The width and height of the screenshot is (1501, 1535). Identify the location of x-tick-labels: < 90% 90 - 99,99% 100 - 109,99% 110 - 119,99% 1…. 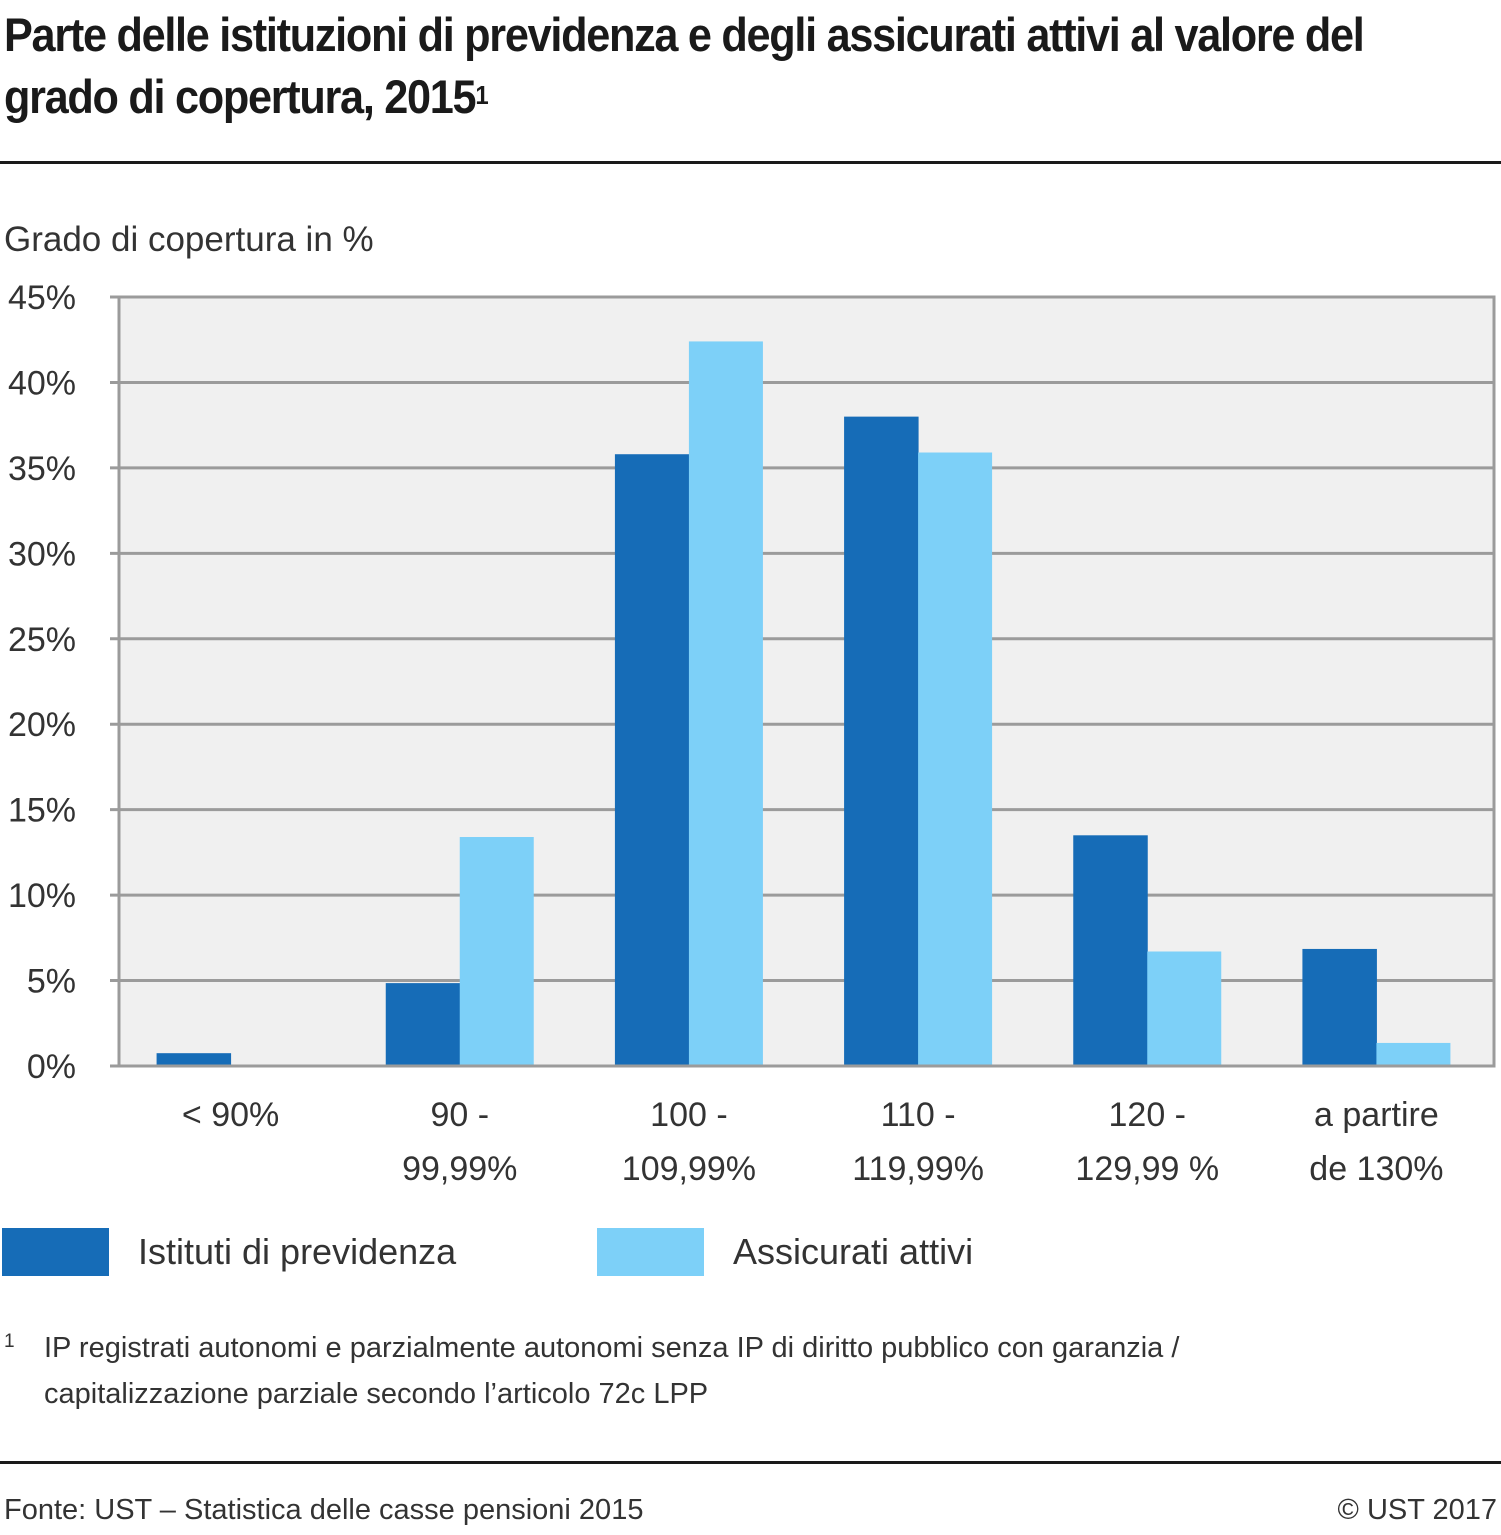
(813, 1142).